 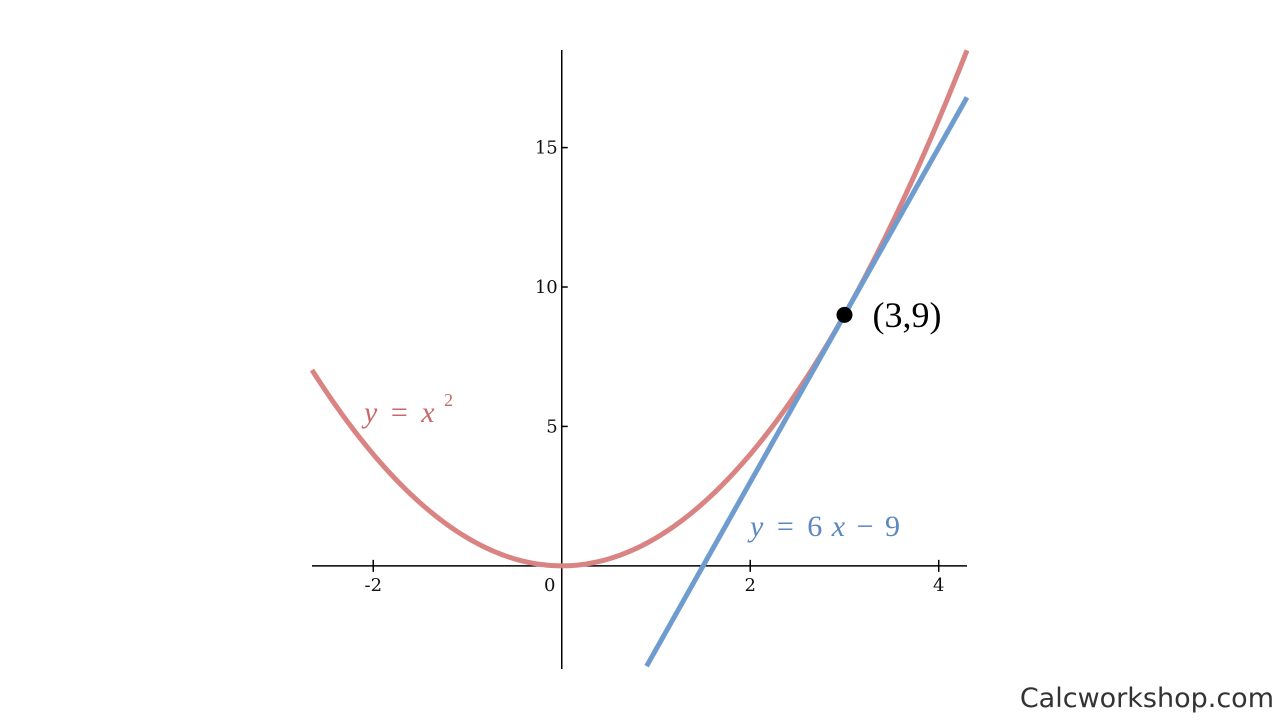 What do you see at coordinates (823, 526) in the screenshot?
I see `tangent-equation-label: y = 6 x − 9` at bounding box center [823, 526].